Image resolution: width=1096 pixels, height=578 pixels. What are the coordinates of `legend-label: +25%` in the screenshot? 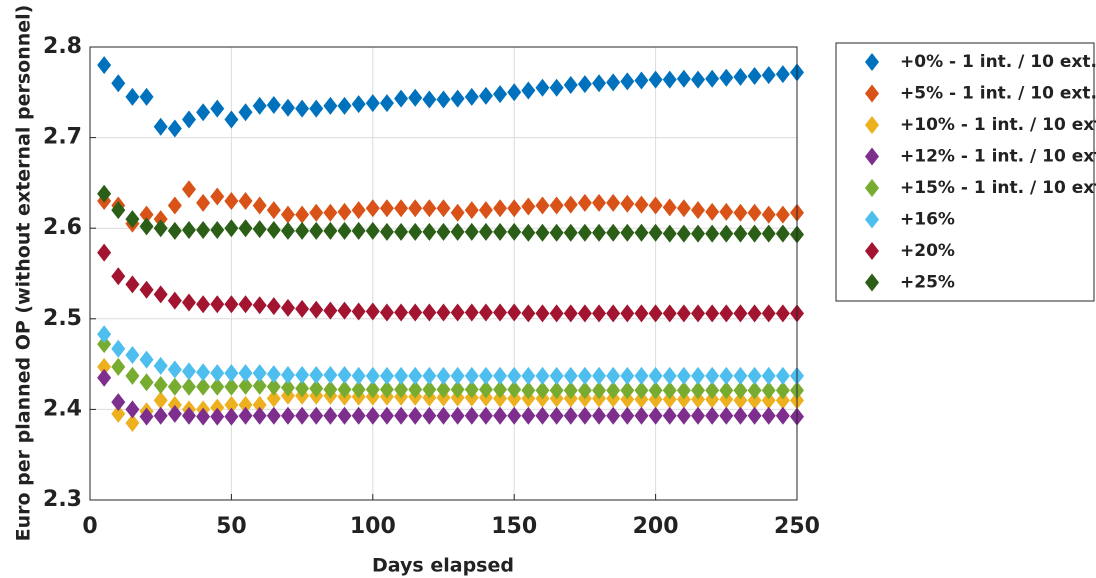 It's located at (927, 283).